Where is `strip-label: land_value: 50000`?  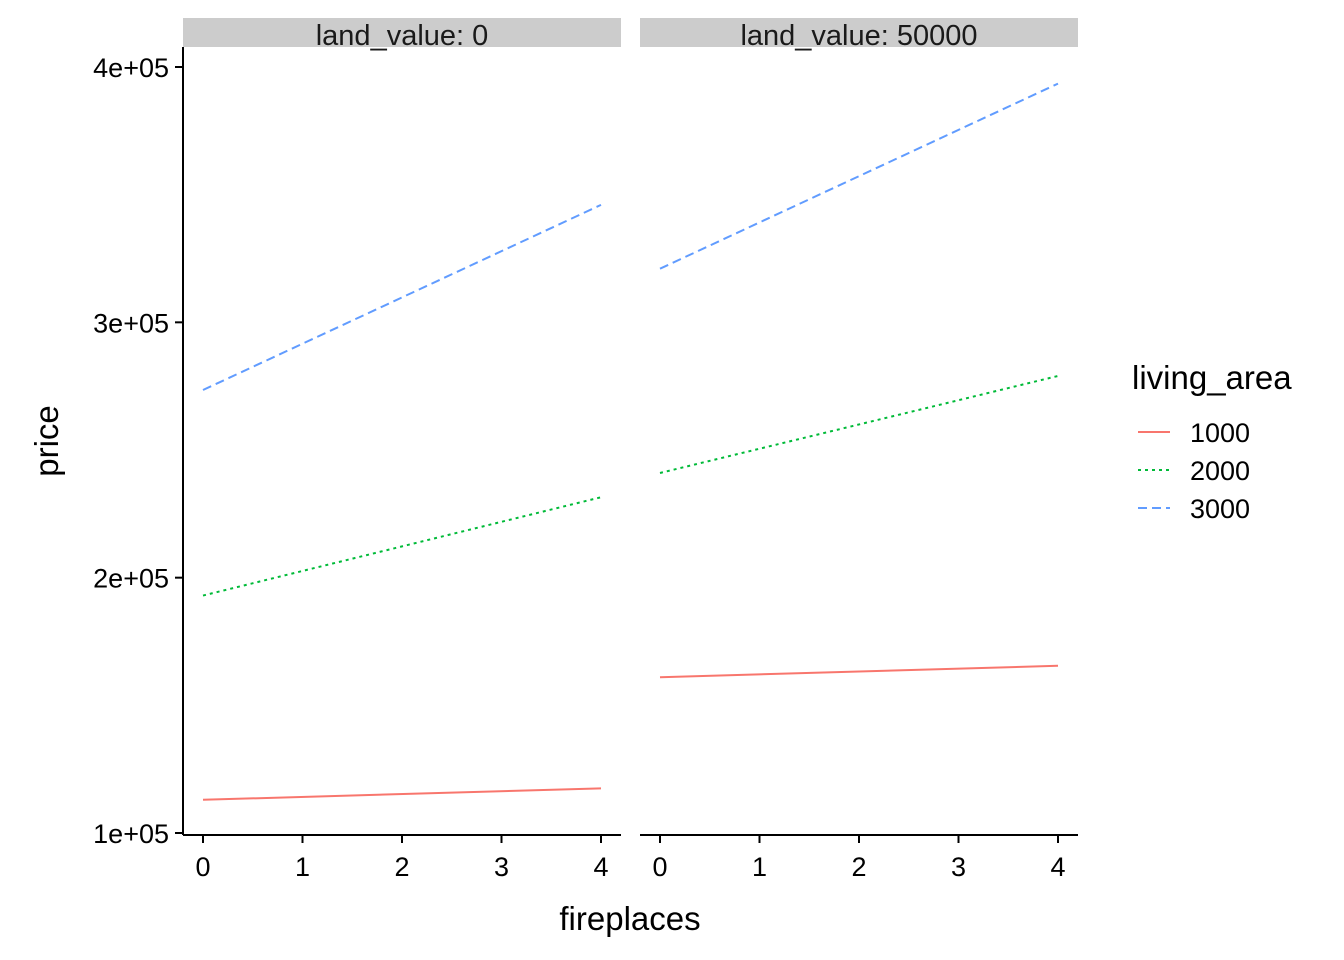
strip-label: land_value: 50000 is located at coordinates (858, 36).